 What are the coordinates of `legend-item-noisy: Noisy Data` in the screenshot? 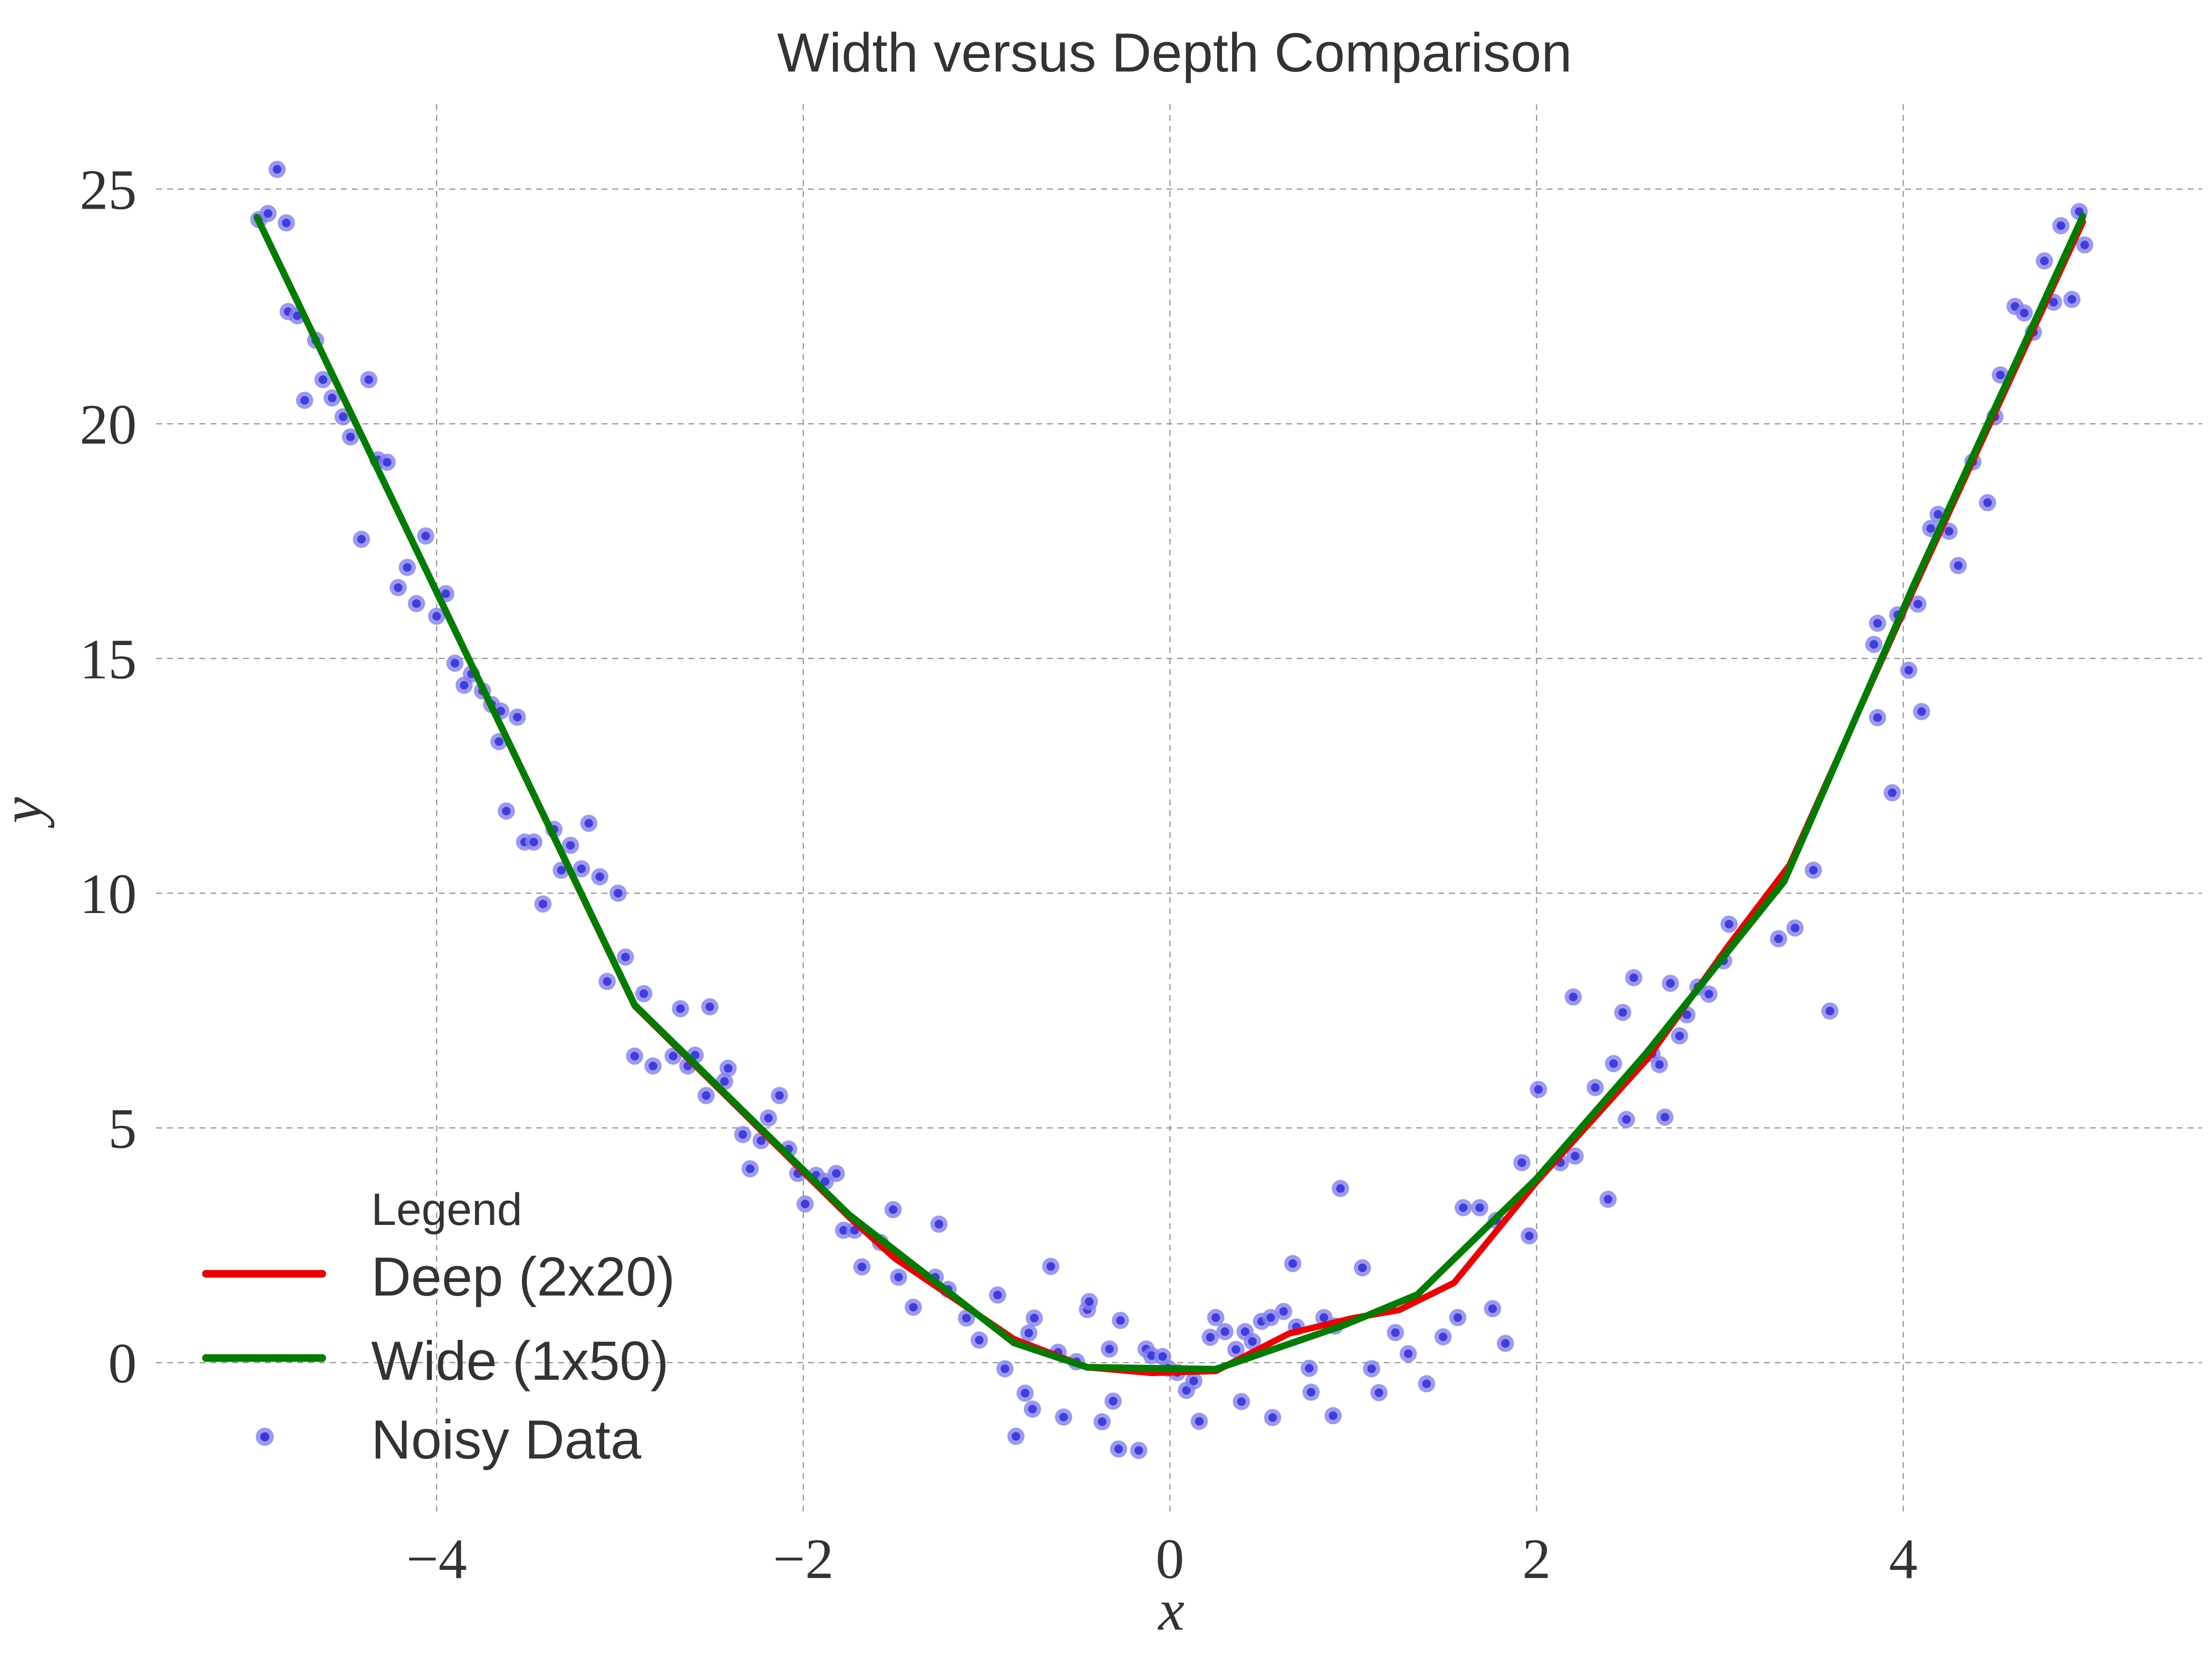 It's located at (448, 1439).